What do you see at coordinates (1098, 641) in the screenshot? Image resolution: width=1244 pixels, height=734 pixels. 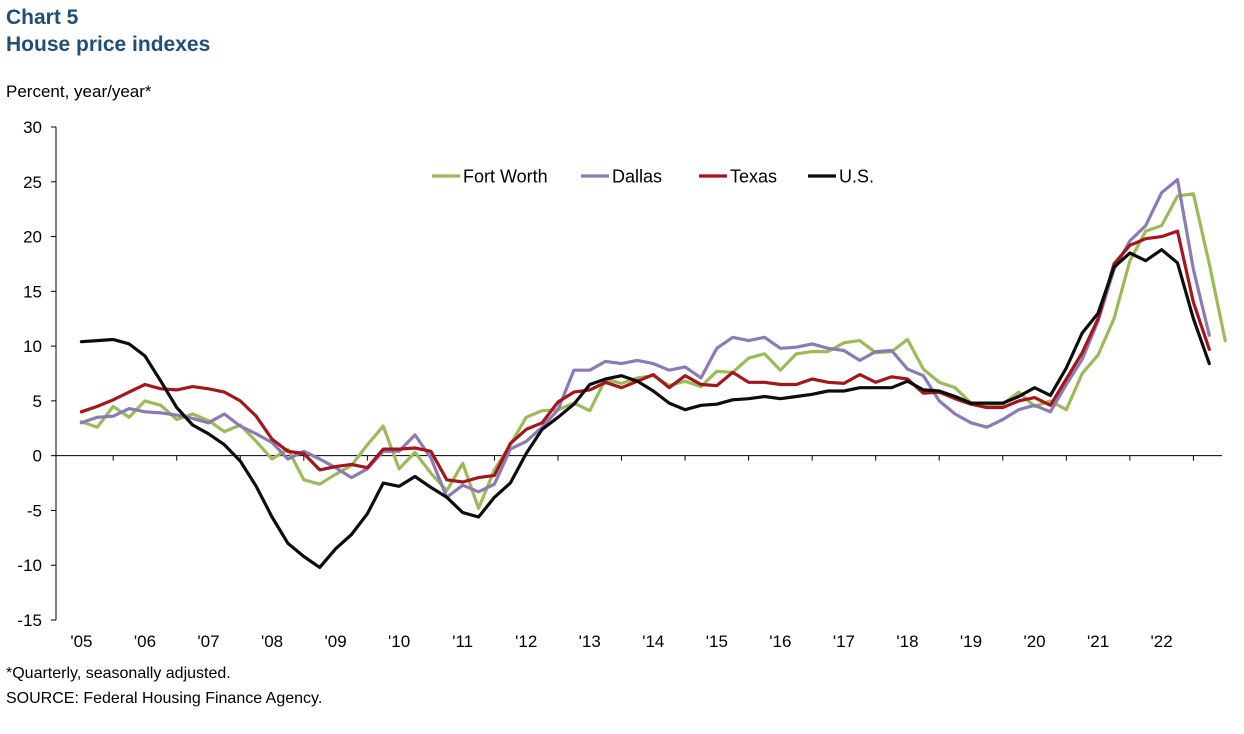 I see `x-tick-label: '21` at bounding box center [1098, 641].